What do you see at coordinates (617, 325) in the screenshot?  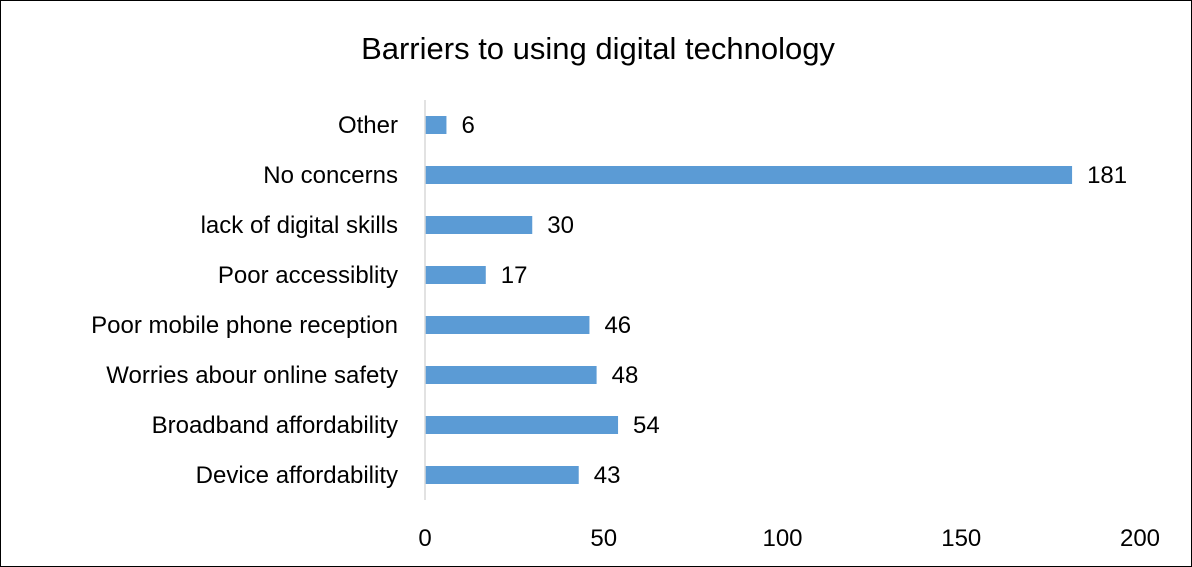 I see `data-label: 46` at bounding box center [617, 325].